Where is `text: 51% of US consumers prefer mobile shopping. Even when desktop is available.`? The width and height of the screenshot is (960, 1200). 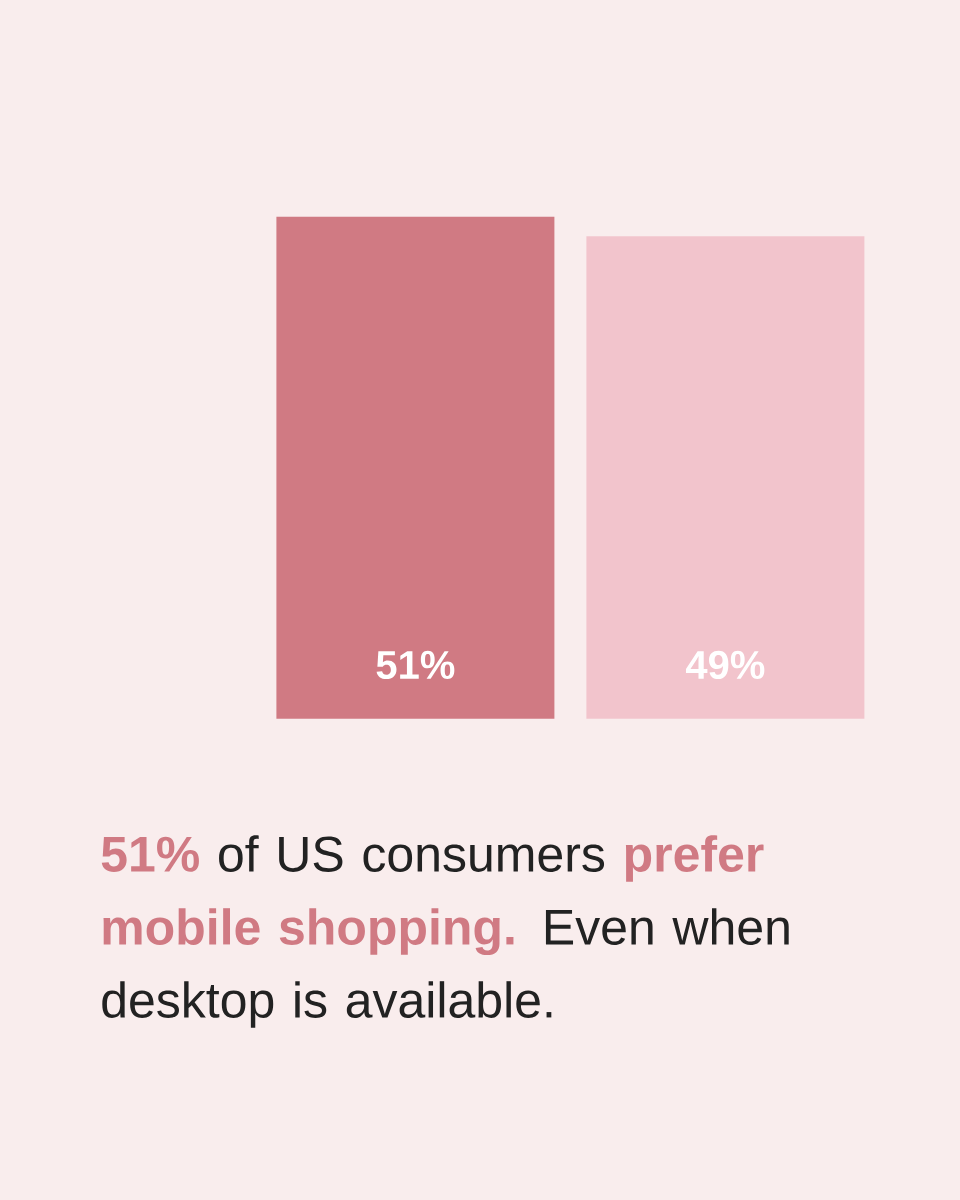
text: 51% of US consumers prefer mobile shopping. Even when desktop is available. is located at coordinates (445, 931).